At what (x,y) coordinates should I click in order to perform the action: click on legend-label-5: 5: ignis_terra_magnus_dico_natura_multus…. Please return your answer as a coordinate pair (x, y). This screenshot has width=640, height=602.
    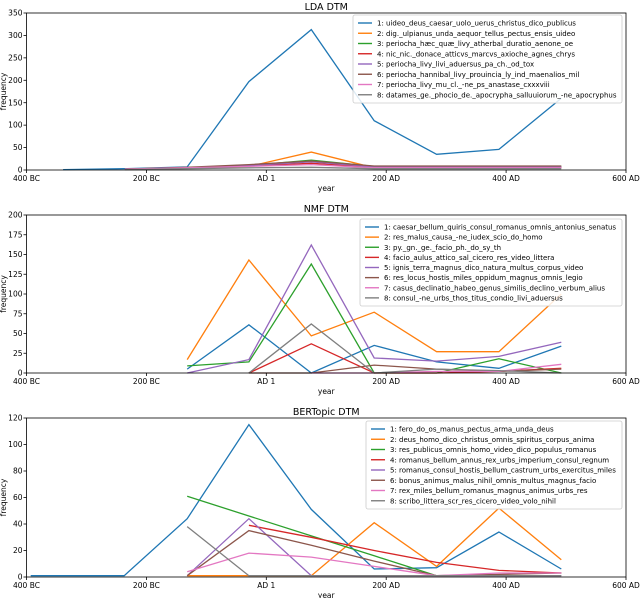
    Looking at the image, I should click on (483, 268).